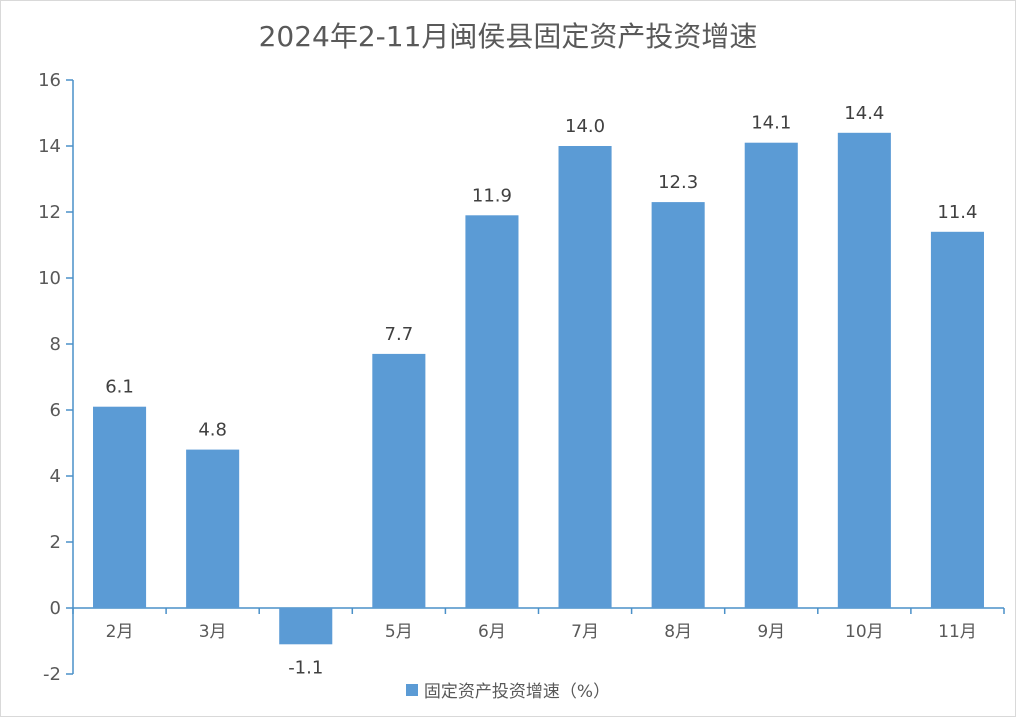 The image size is (1016, 717). I want to click on bar-9月, so click(771, 375).